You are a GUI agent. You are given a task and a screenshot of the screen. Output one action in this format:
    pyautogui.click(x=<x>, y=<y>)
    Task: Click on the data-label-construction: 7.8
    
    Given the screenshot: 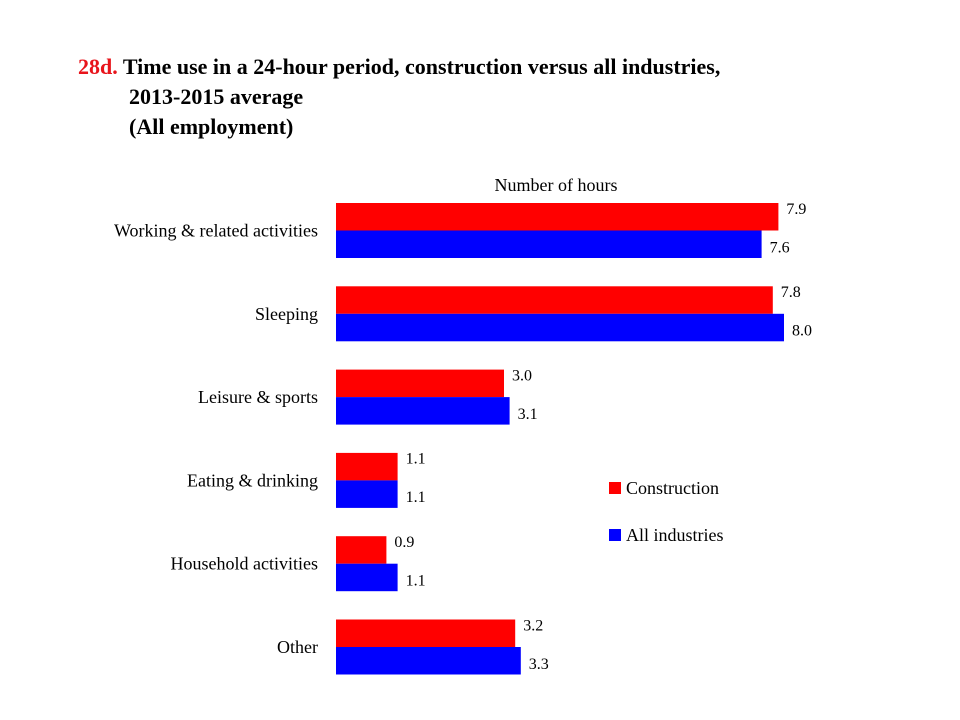 What is the action you would take?
    pyautogui.click(x=791, y=292)
    